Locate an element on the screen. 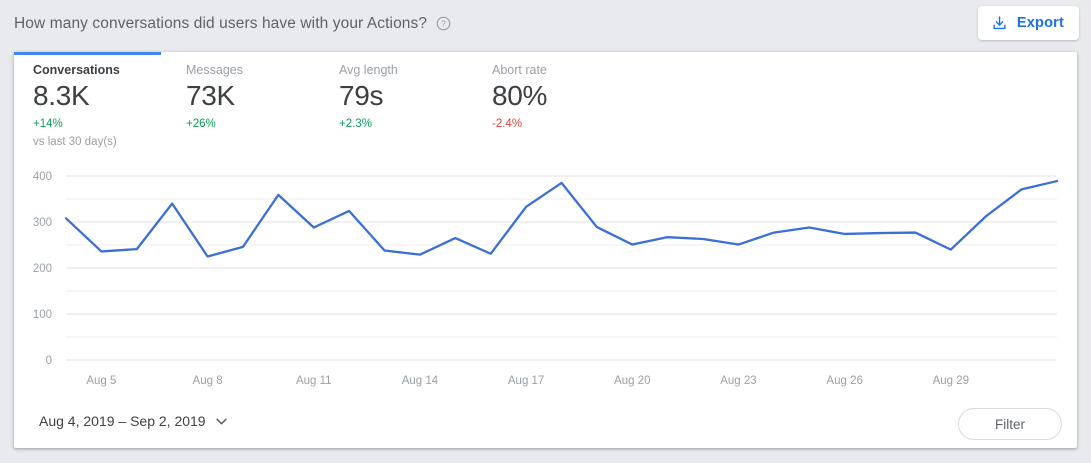  metric-delta: -2.4% is located at coordinates (507, 124).